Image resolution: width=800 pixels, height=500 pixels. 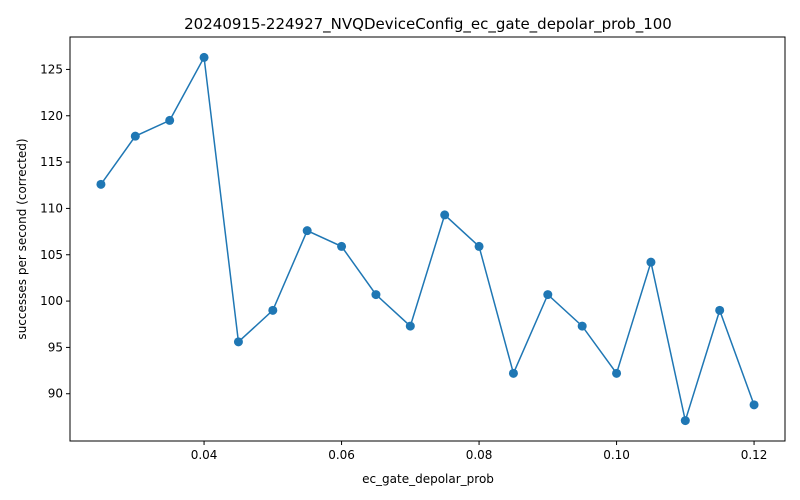 What do you see at coordinates (51, 116) in the screenshot?
I see `y-tick-label: 120` at bounding box center [51, 116].